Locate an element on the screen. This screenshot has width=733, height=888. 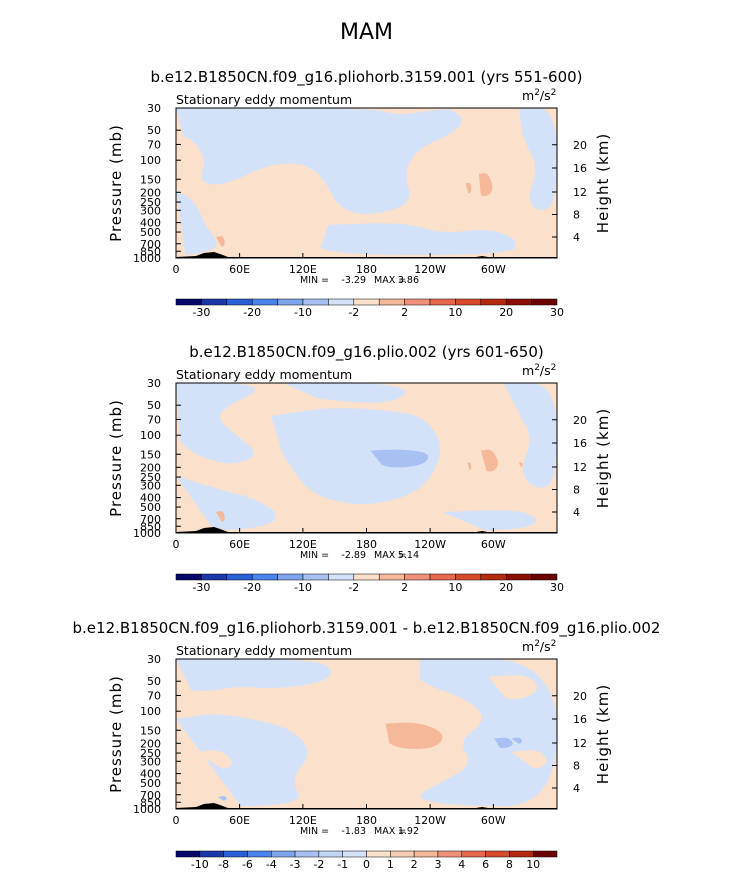
x-tick-label: 180 is located at coordinates (366, 544).